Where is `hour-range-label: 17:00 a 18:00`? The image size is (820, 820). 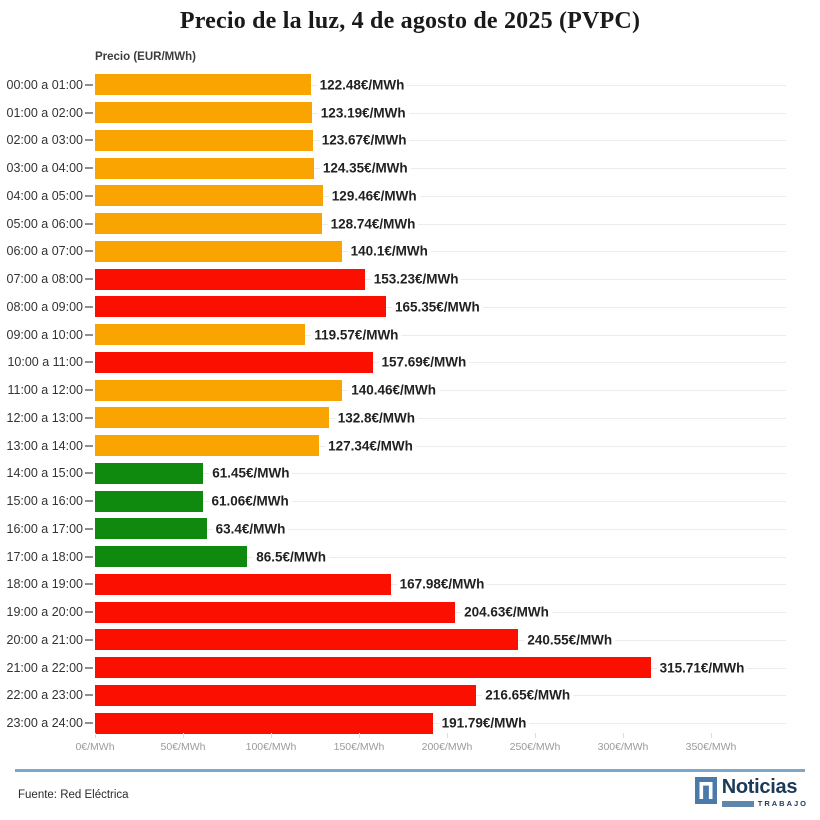 hour-range-label: 17:00 a 18:00 is located at coordinates (44, 556).